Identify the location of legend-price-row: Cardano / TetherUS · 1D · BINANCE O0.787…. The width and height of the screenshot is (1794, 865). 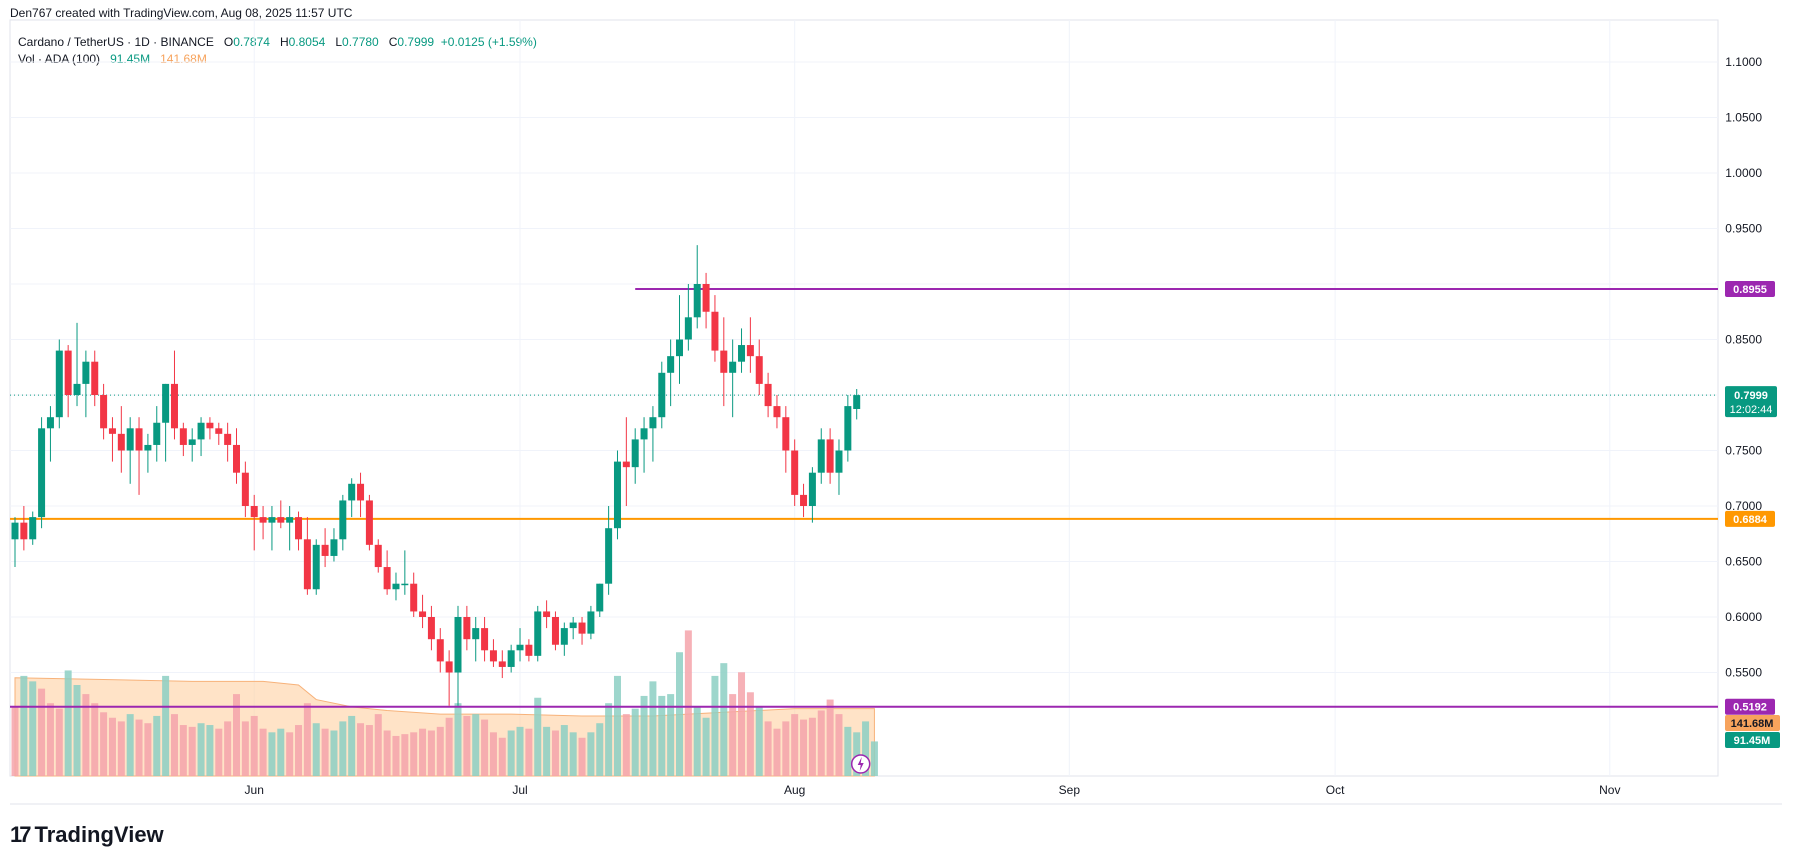
(277, 42).